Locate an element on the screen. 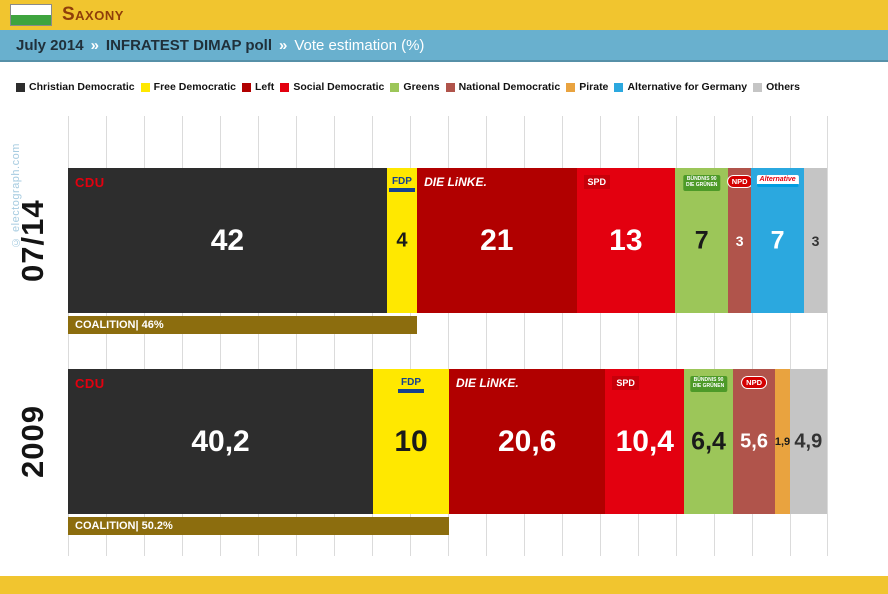 This screenshot has width=888, height=594. legend-label: Pirate is located at coordinates (594, 87).